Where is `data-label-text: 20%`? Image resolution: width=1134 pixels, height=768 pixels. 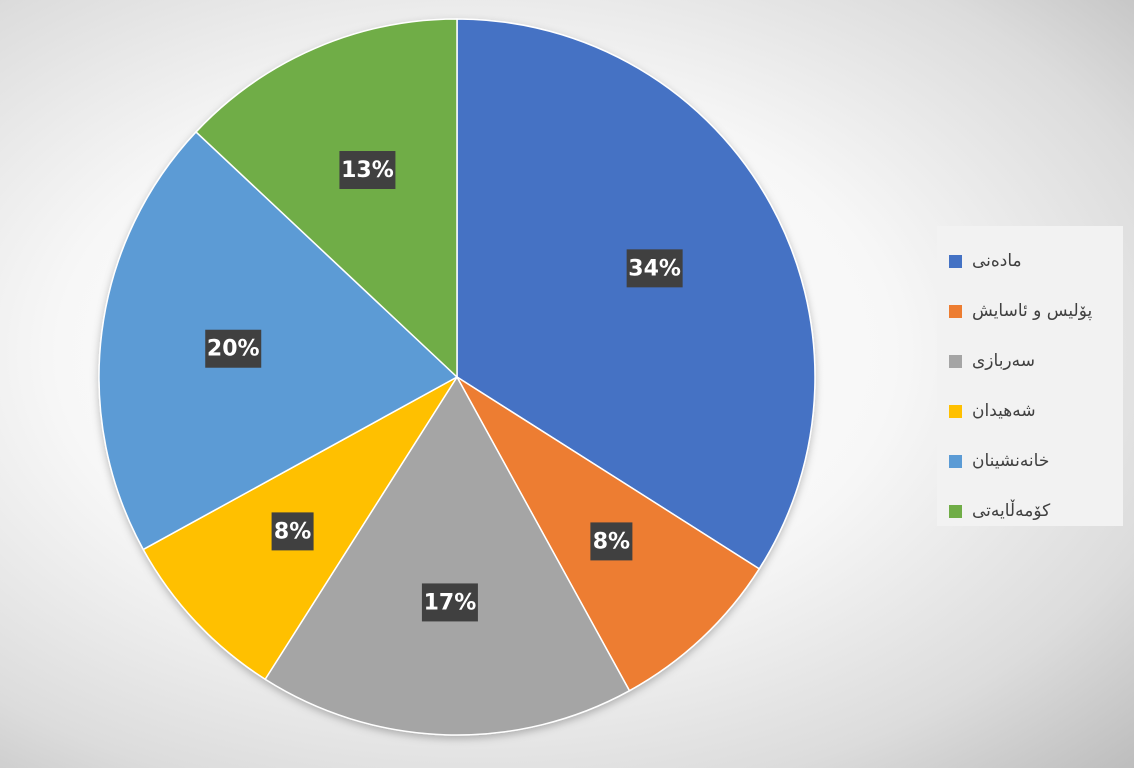
data-label-text: 20% is located at coordinates (233, 349).